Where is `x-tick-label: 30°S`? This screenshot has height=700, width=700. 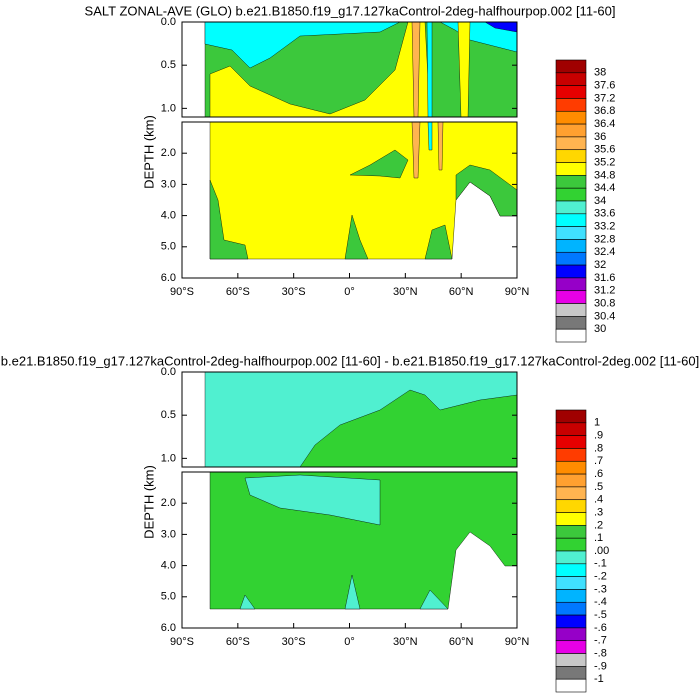 x-tick-label: 30°S is located at coordinates (294, 292).